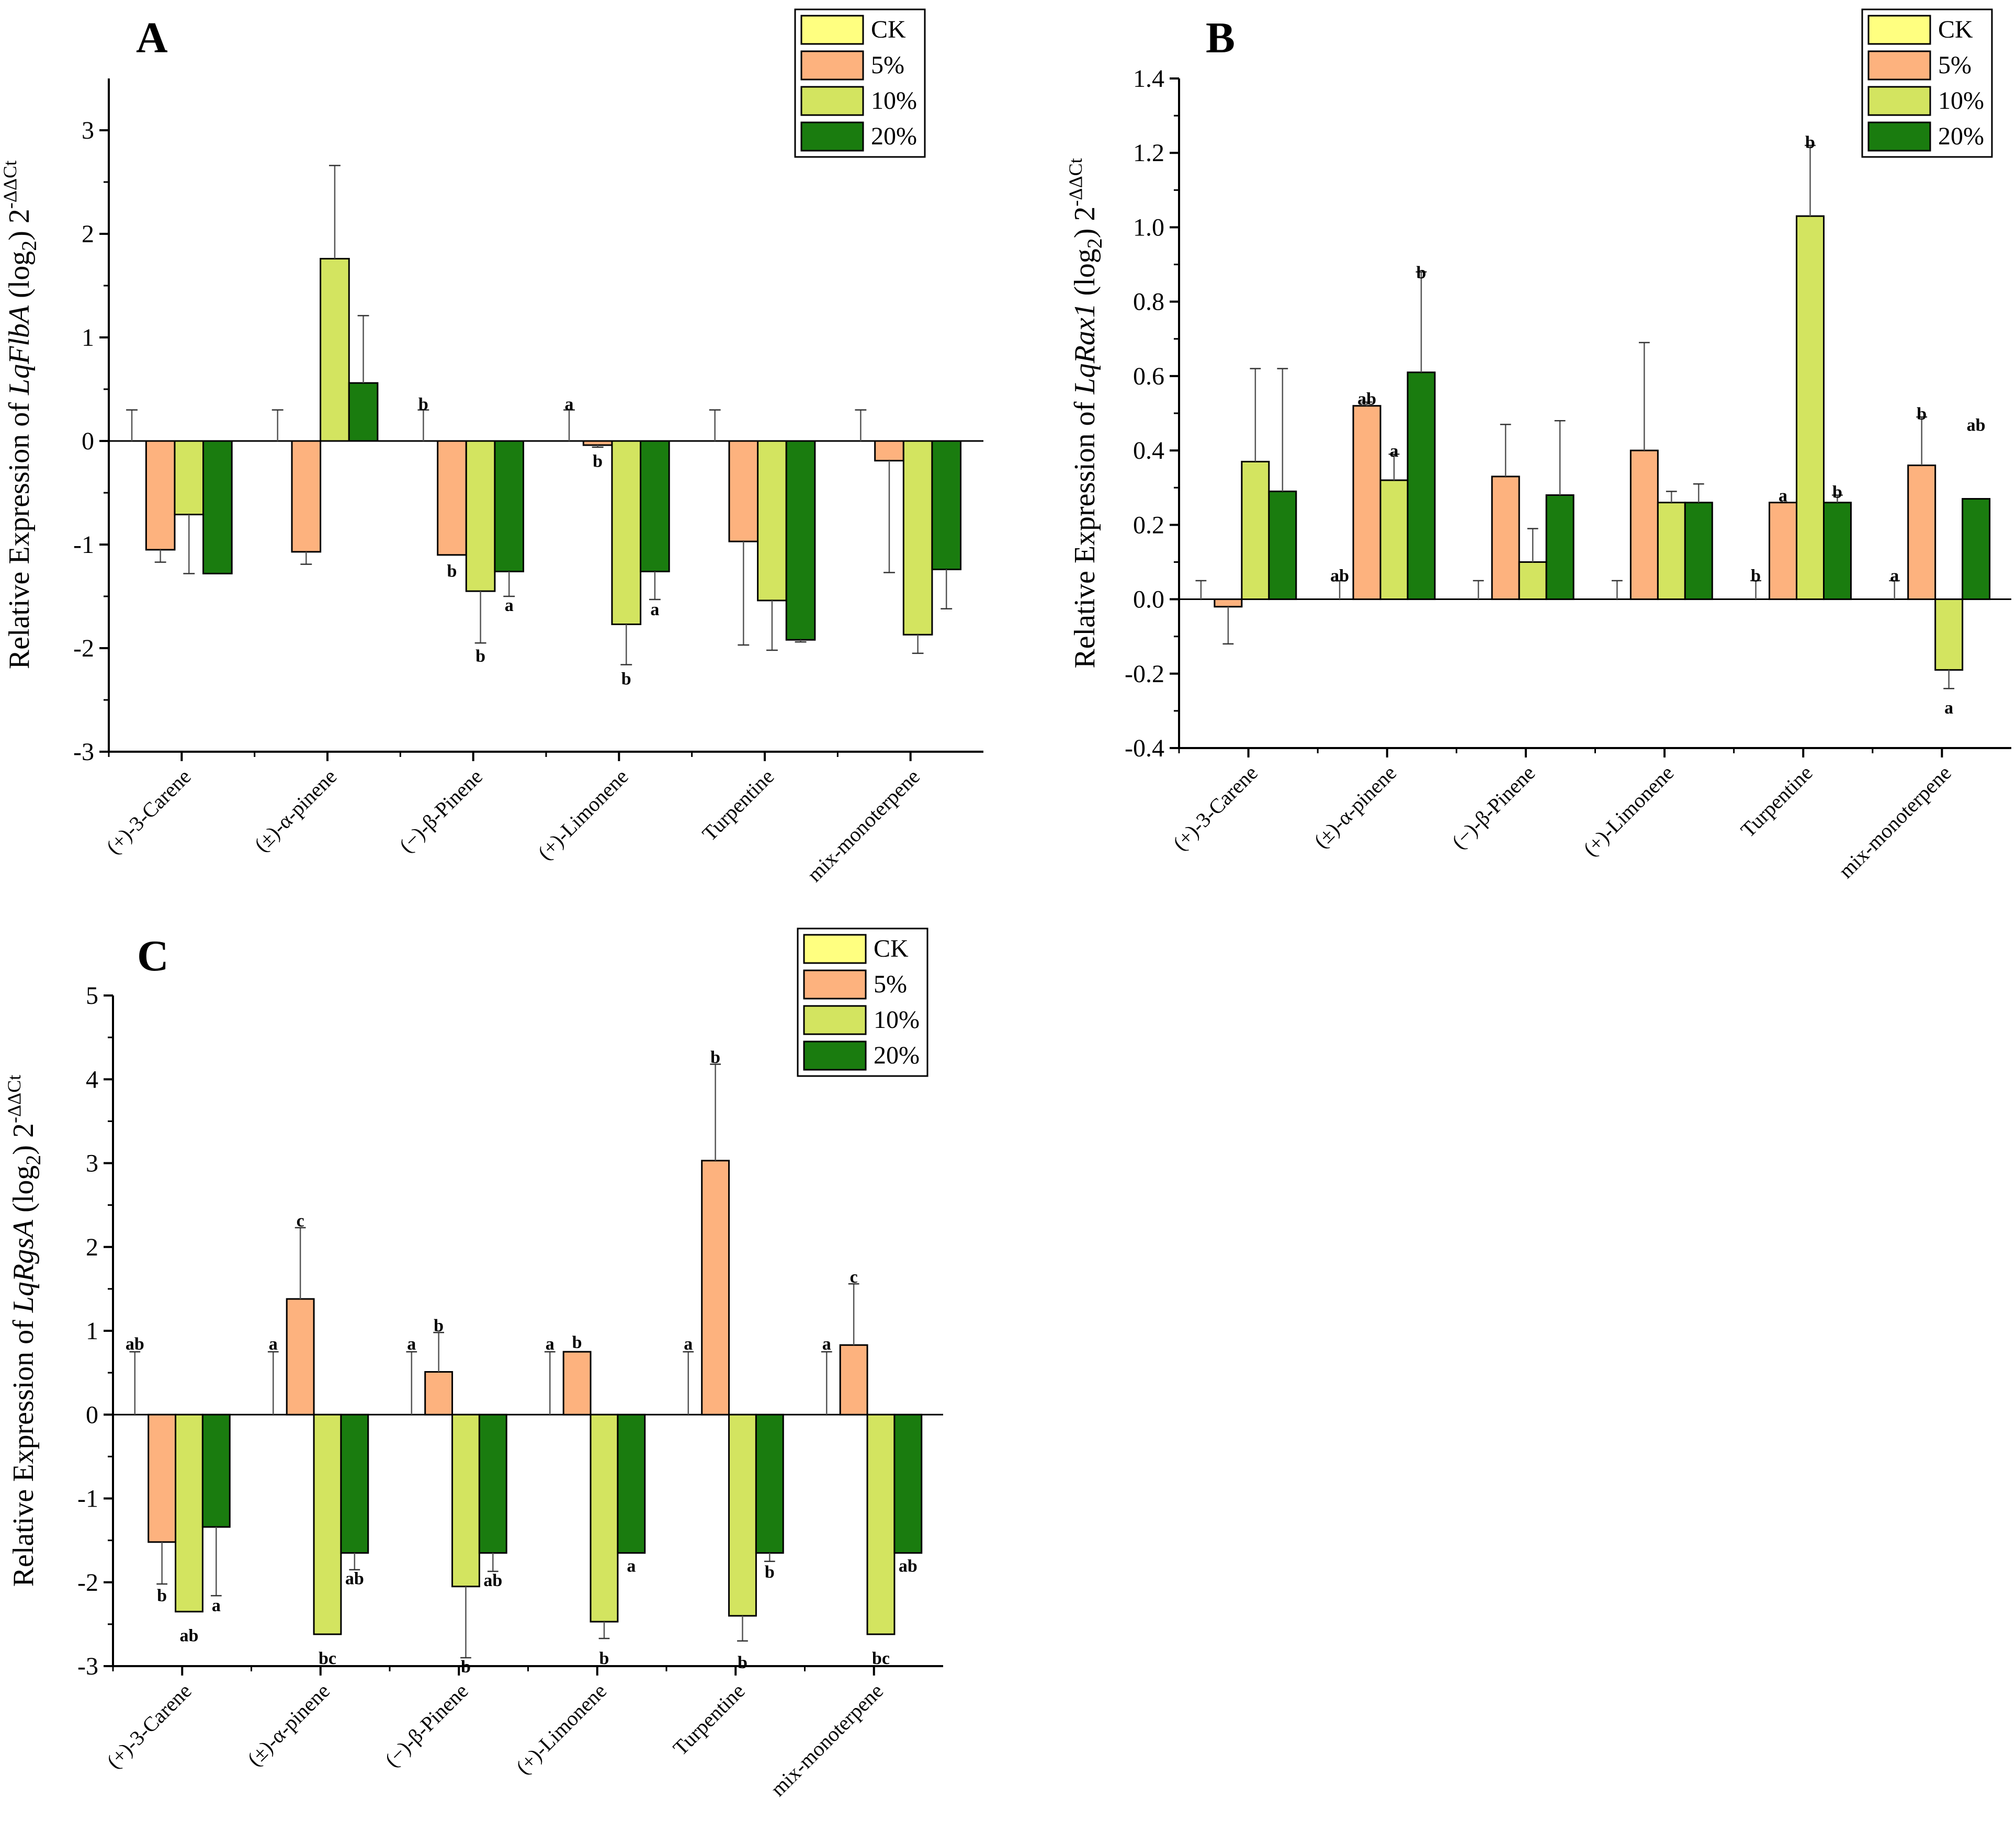 This screenshot has width=2016, height=1822. Describe the element at coordinates (892, 949) in the screenshot. I see `legend-label: CK` at that location.